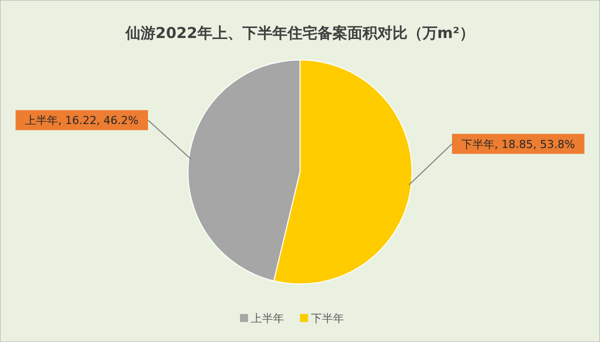  Describe the element at coordinates (327, 318) in the screenshot. I see `legend-label: 下半年` at that location.